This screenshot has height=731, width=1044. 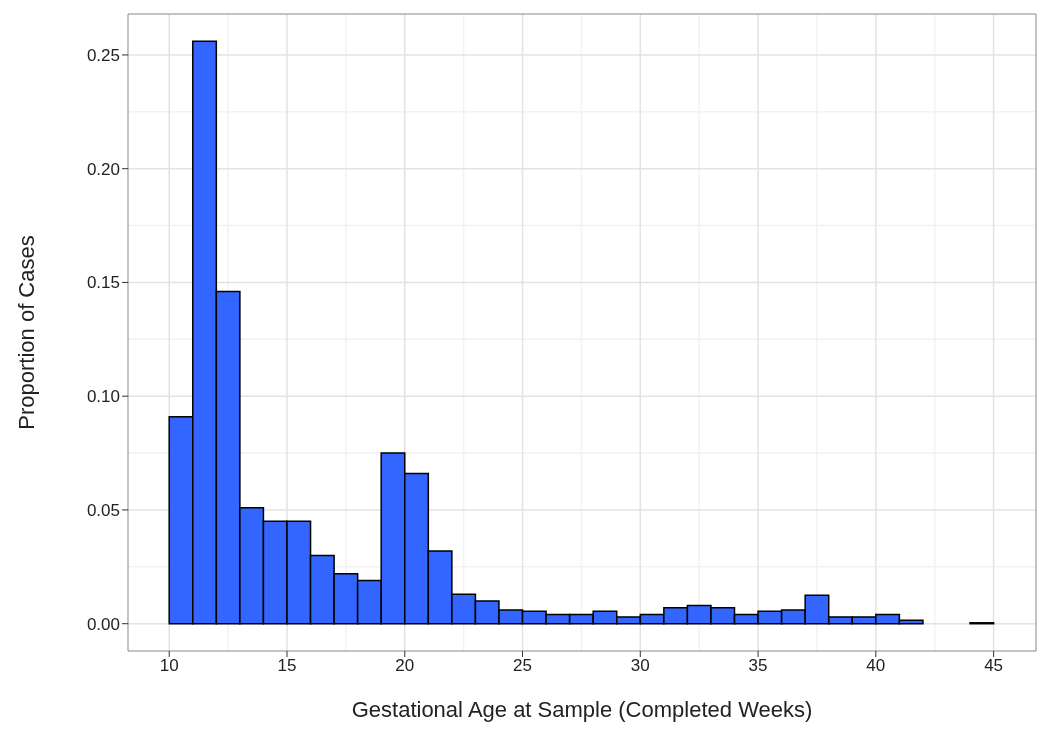 What do you see at coordinates (169, 666) in the screenshot?
I see `x-tick-label: 10` at bounding box center [169, 666].